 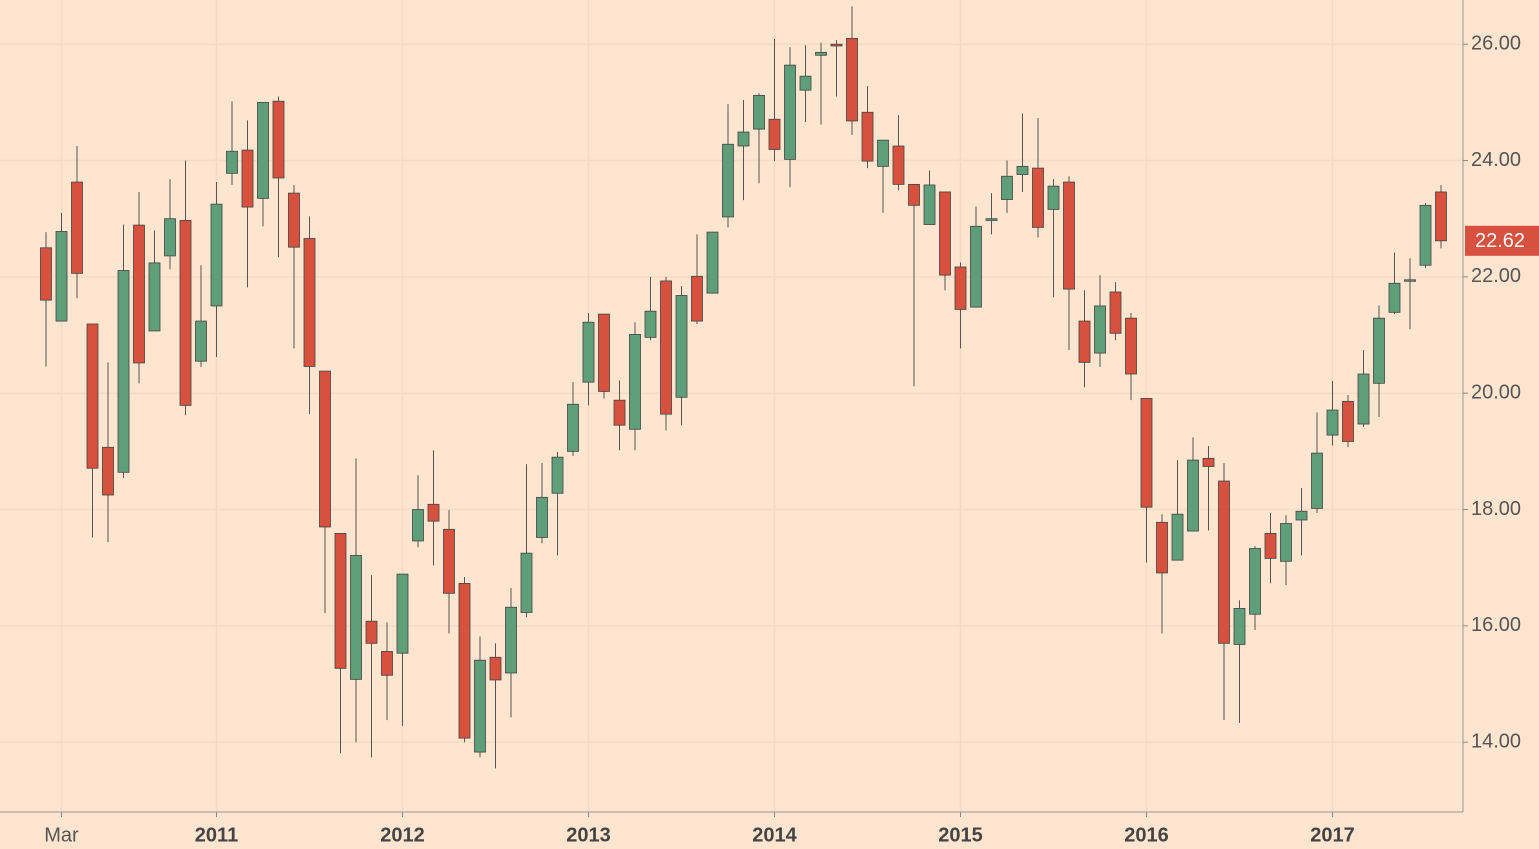 I want to click on x-tick-label: 2015, so click(x=960, y=835).